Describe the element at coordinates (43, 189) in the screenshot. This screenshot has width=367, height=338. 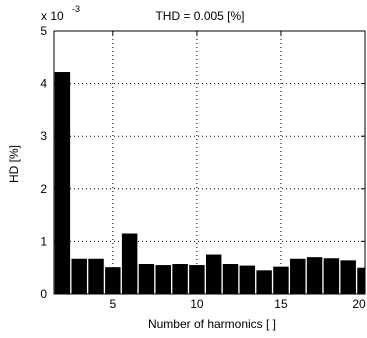
I see `y-tick-label: 2` at that location.